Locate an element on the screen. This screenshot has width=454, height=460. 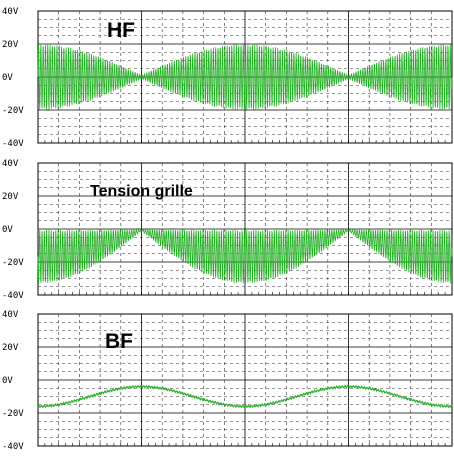
panel-bf-signal is located at coordinates (245, 396).